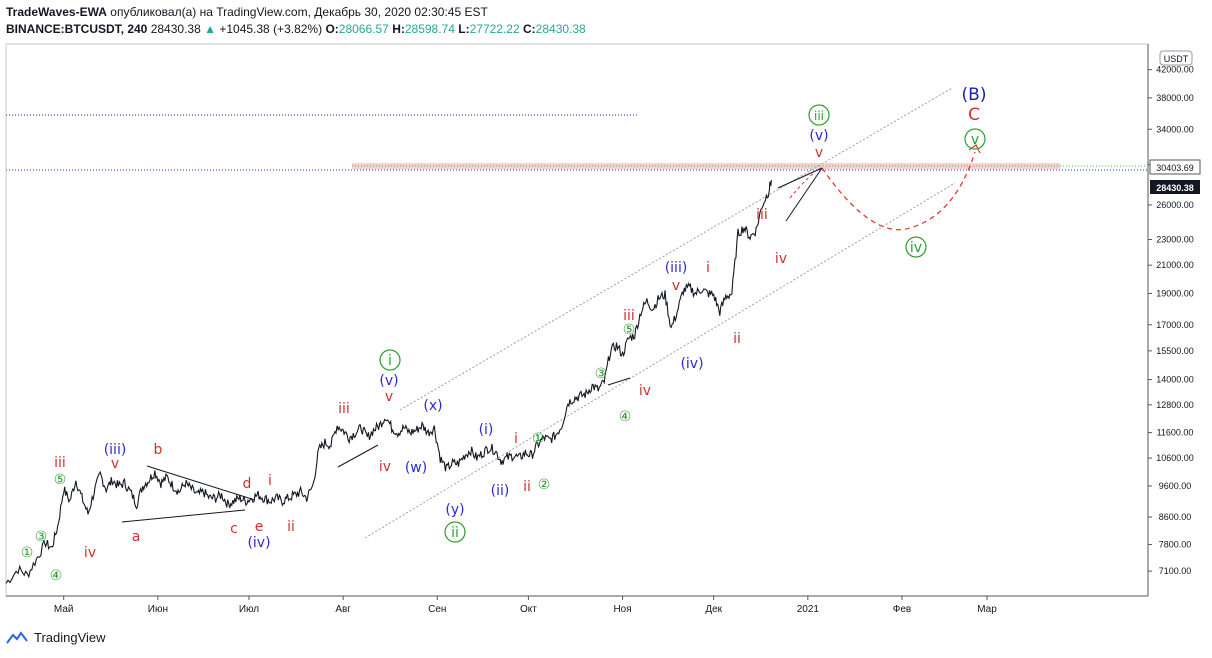  I want to click on brand-name: TradingView, so click(70, 637).